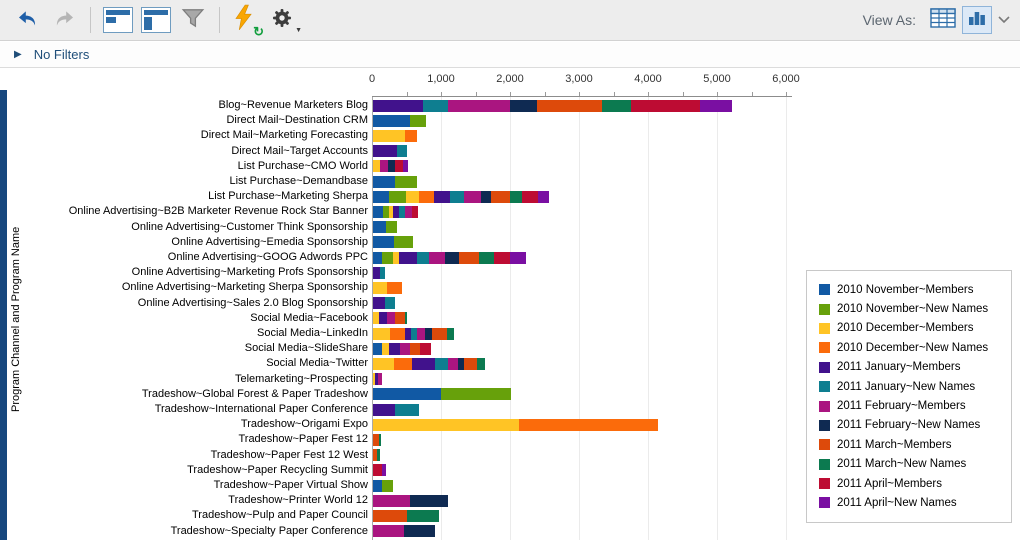 The image size is (1020, 540). I want to click on legend-item: 2011 April~New Names, so click(909, 502).